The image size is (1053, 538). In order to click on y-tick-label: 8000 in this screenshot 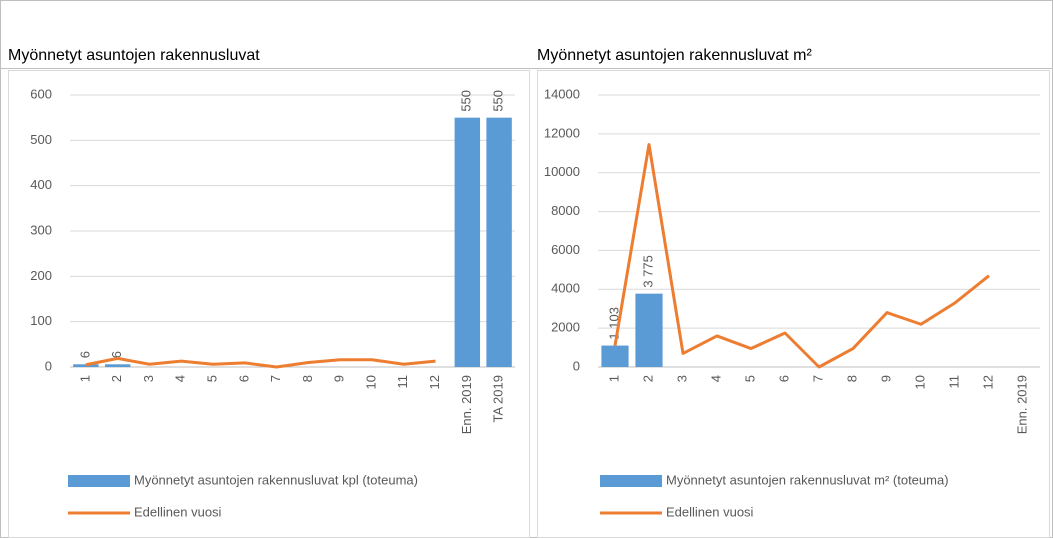, I will do `click(565, 210)`.